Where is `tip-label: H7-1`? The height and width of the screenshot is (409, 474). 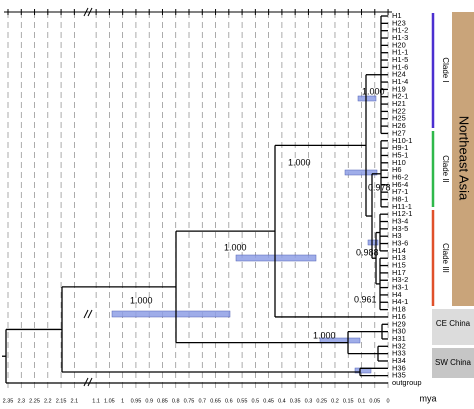
tip-label: H7-1 is located at coordinates (400, 191).